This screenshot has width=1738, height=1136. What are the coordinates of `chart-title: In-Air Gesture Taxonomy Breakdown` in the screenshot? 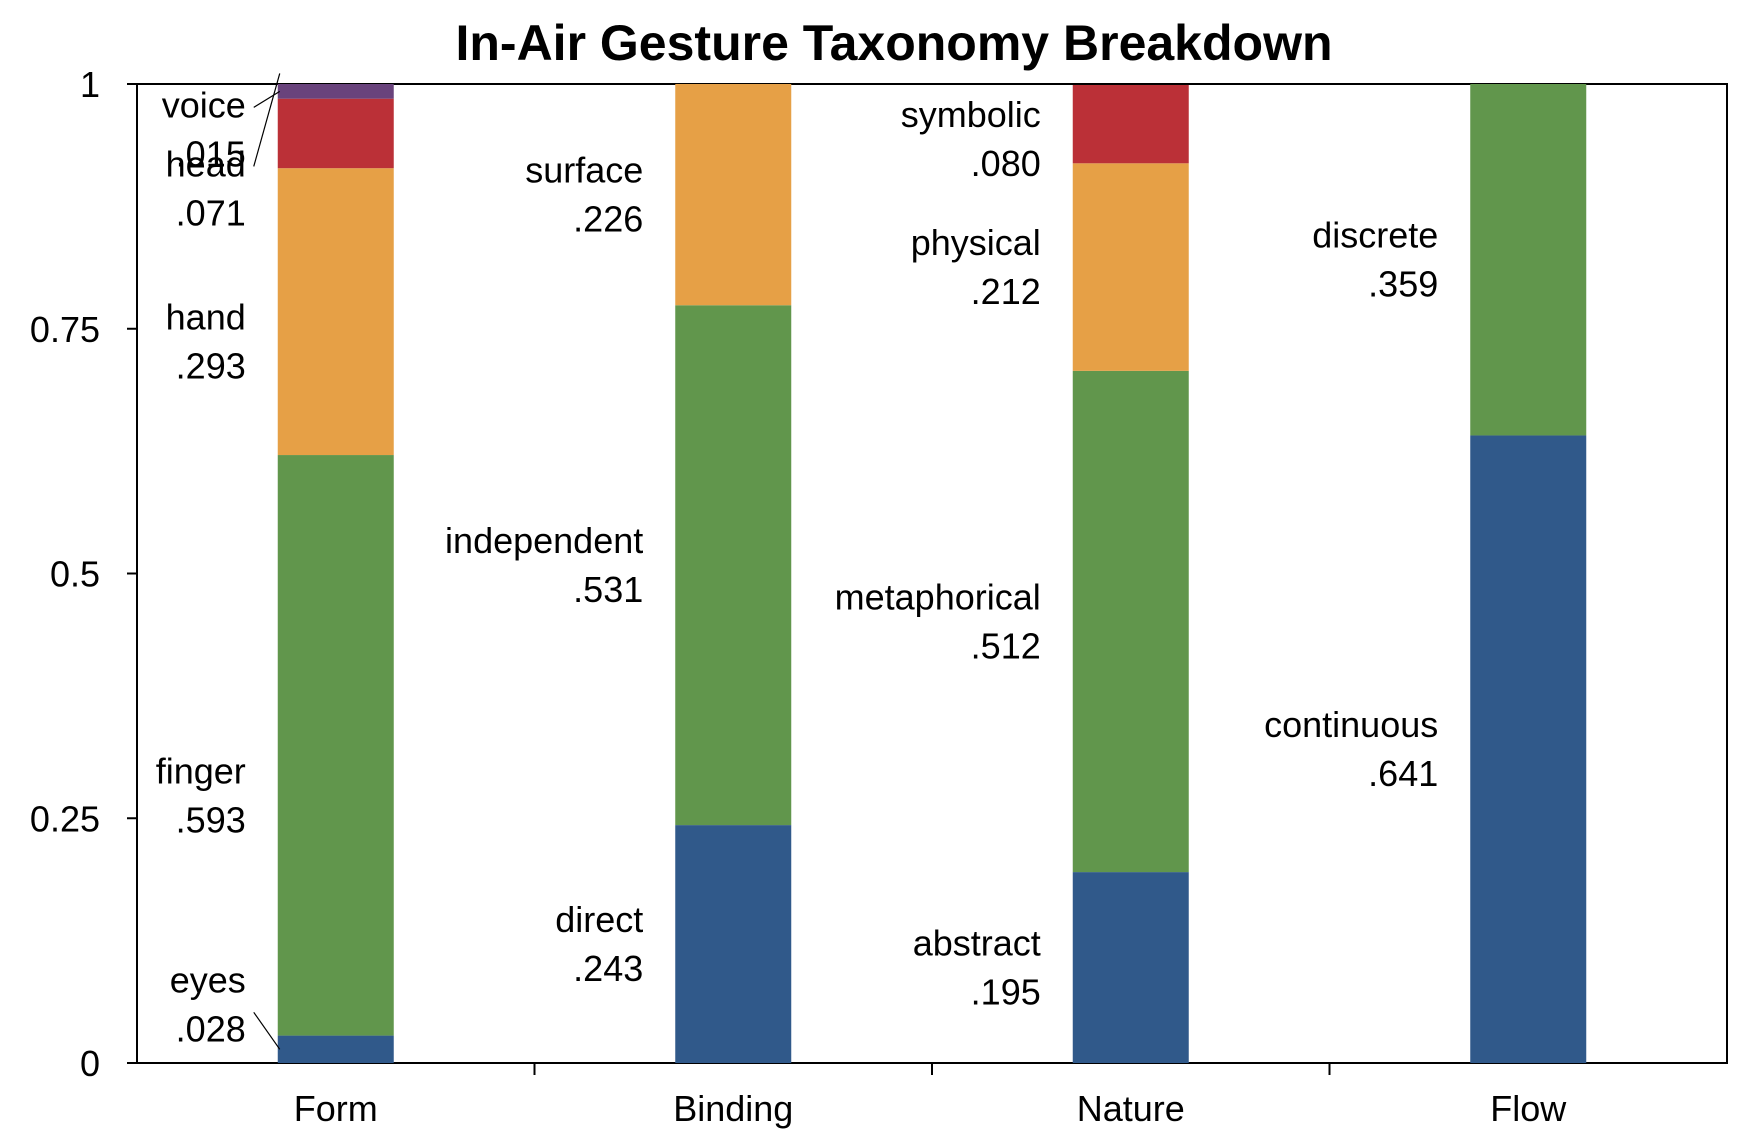 It's located at (893, 43).